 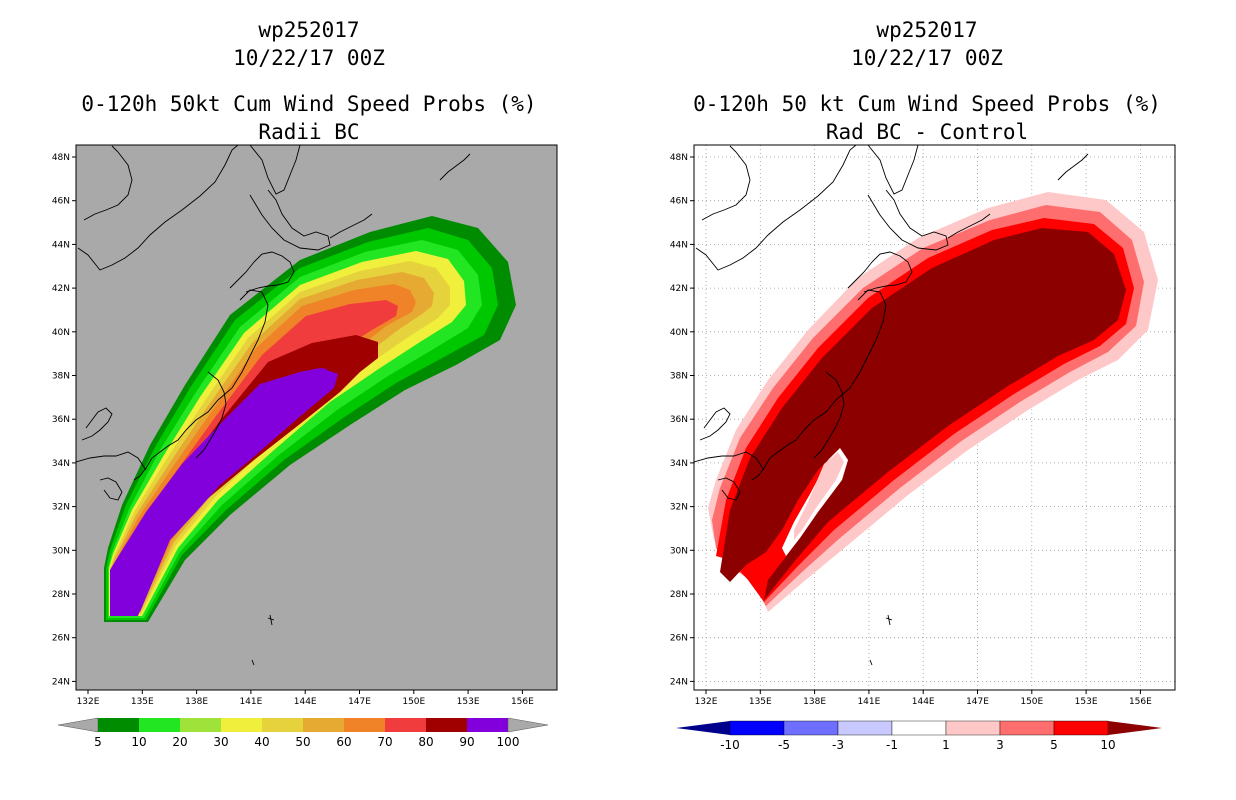 What do you see at coordinates (1054, 745) in the screenshot?
I see `right-colorbar-label: 5` at bounding box center [1054, 745].